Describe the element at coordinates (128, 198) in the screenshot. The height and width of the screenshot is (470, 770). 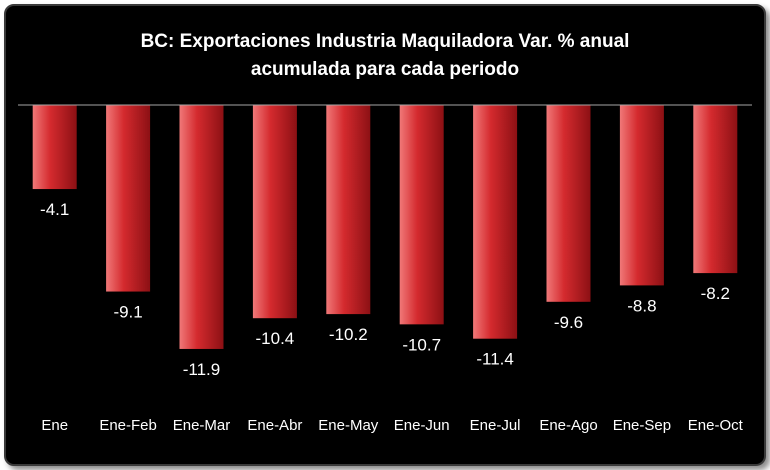
I see `bar-ene-feb` at that location.